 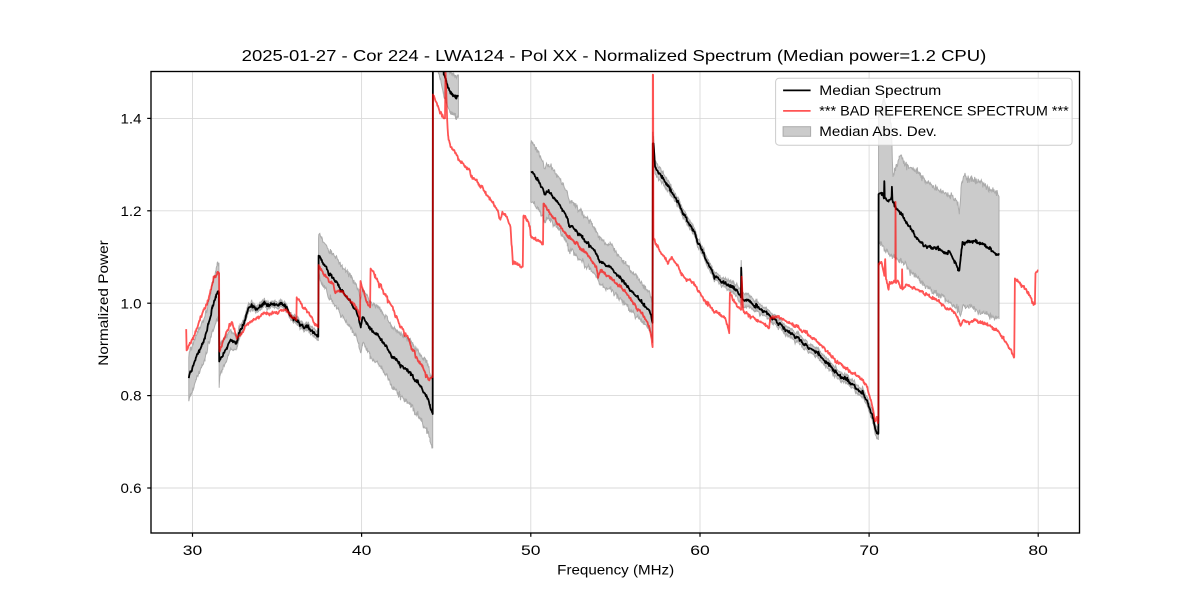 I want to click on svg-text: 0.6, so click(x=131, y=488).